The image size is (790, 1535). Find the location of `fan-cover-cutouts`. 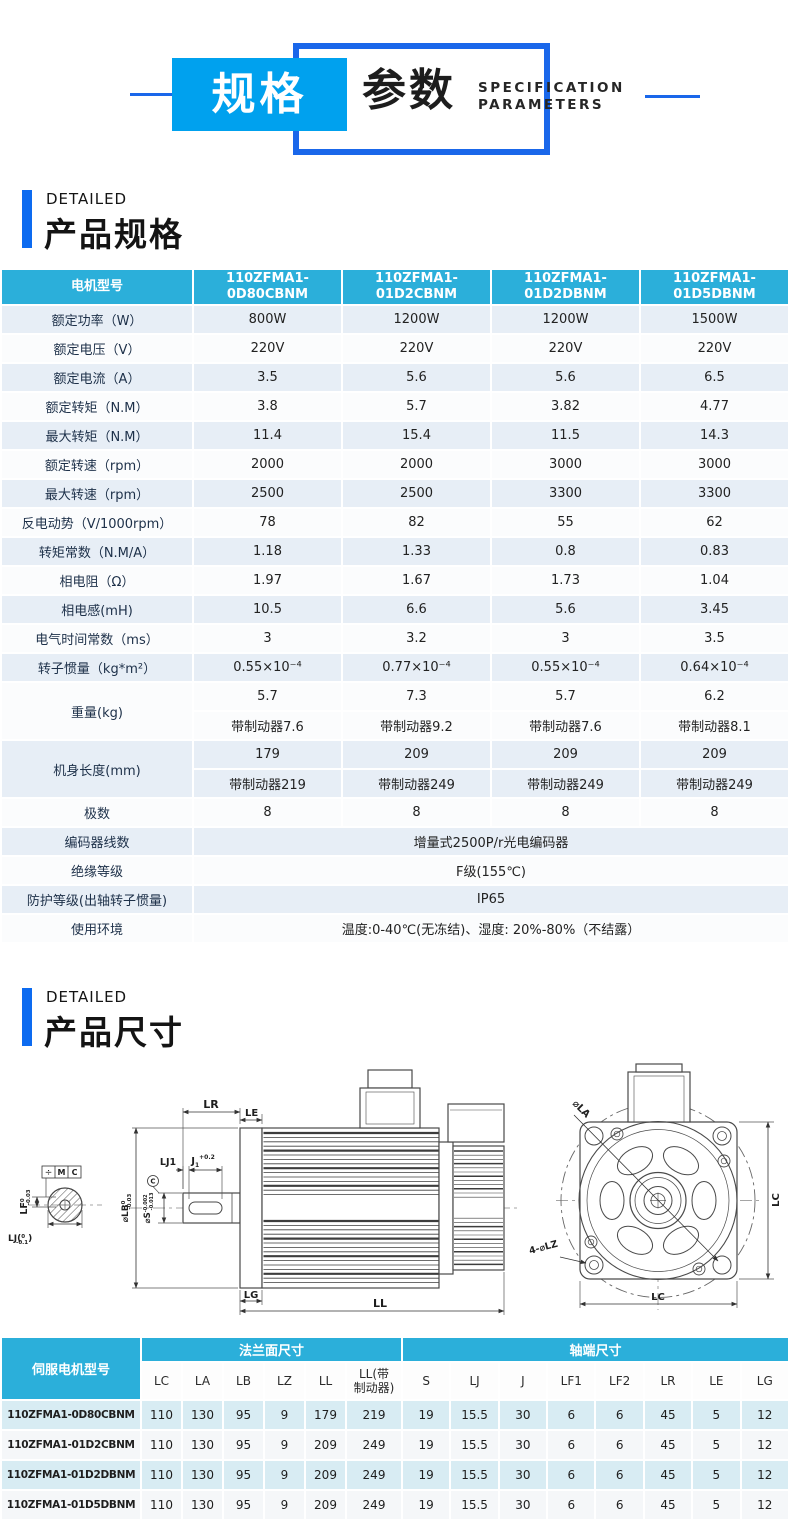

fan-cover-cutouts is located at coordinates (658, 1200).